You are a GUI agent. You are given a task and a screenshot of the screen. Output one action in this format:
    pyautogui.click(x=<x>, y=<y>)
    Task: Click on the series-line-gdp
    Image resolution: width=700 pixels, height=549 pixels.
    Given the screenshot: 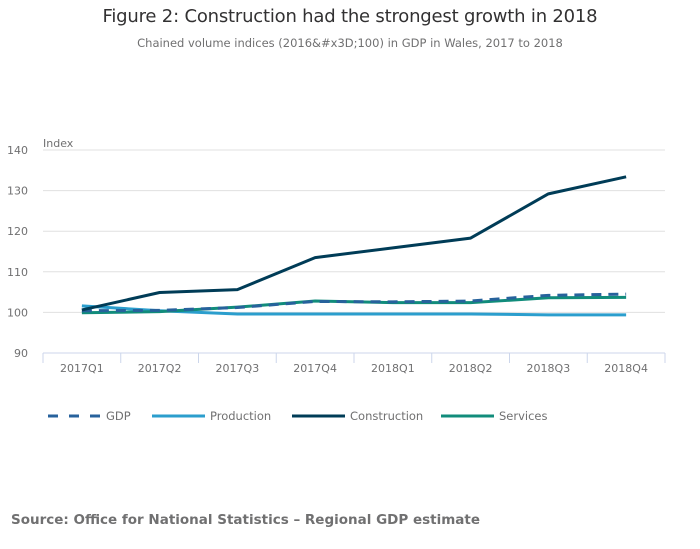 What is the action you would take?
    pyautogui.click(x=354, y=302)
    